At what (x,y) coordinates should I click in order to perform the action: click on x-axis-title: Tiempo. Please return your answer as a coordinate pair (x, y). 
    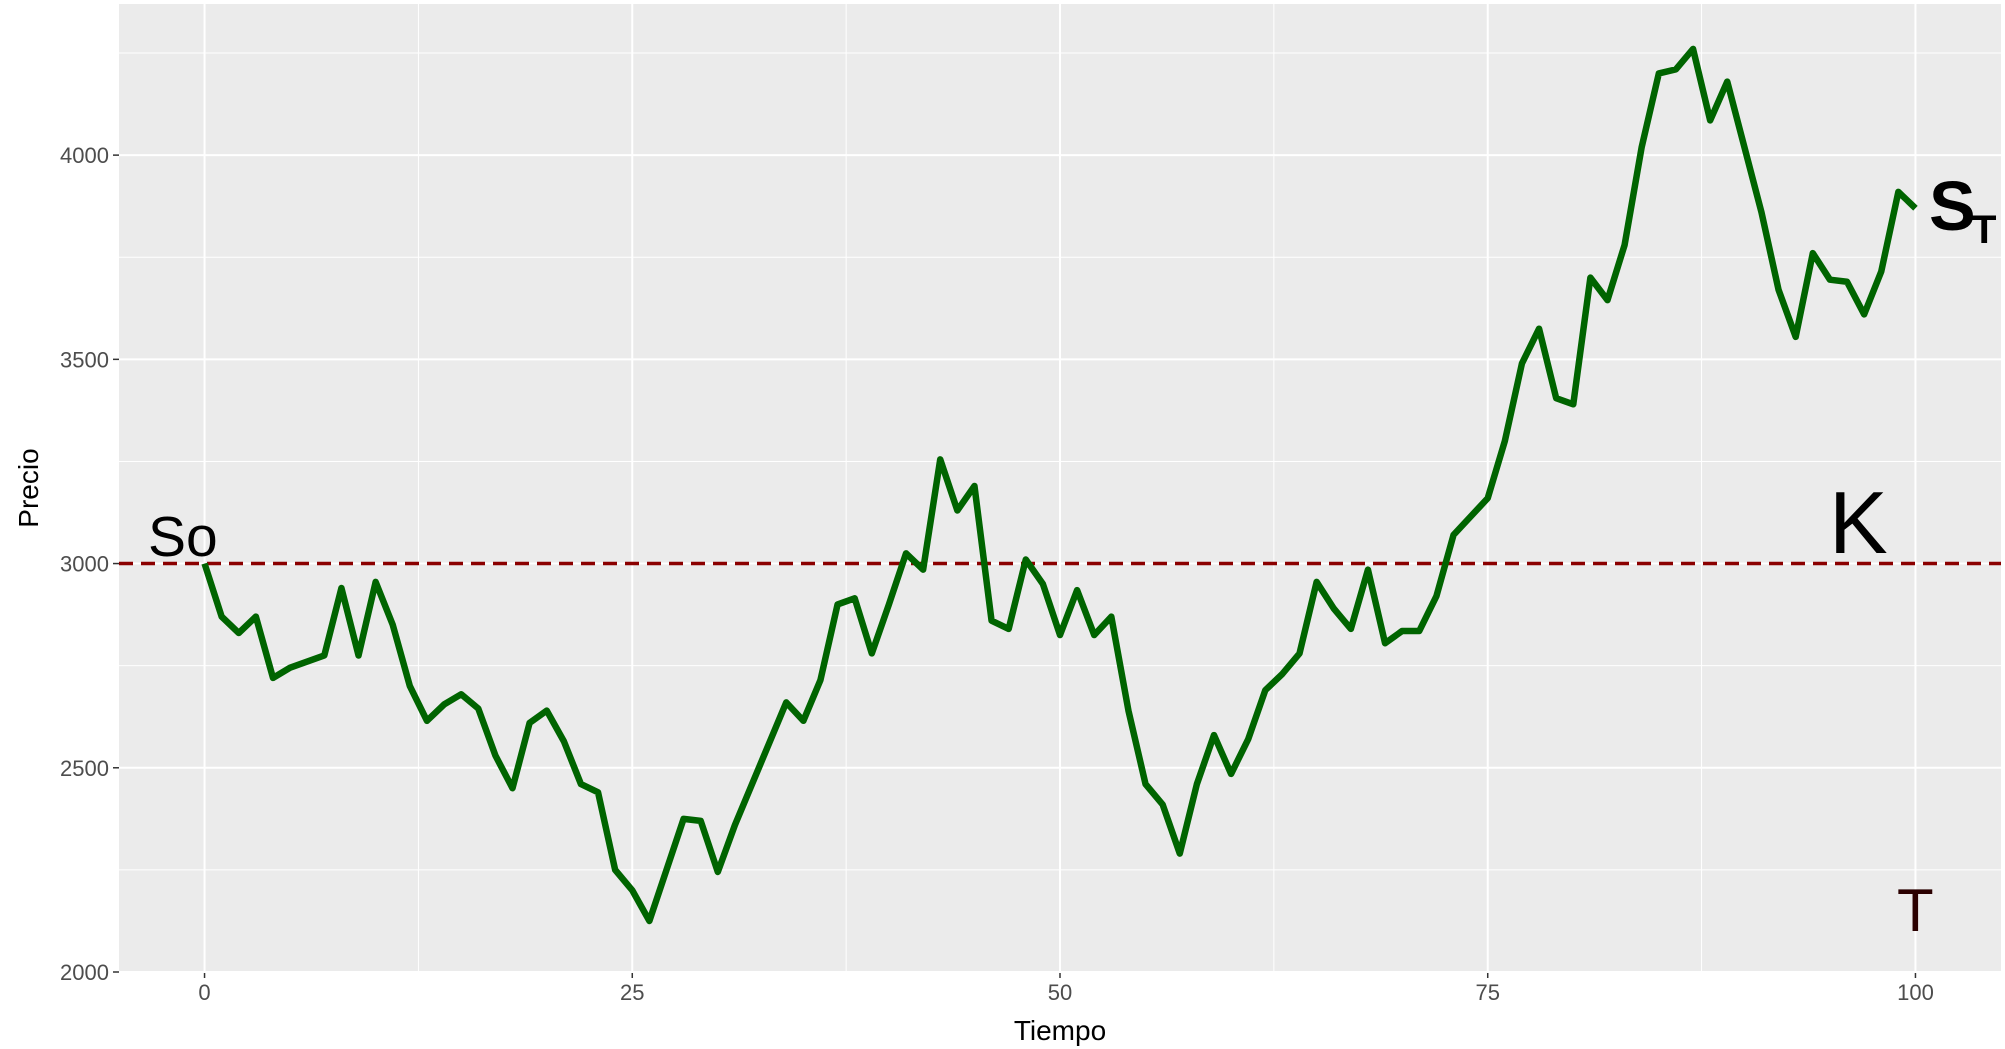
    Looking at the image, I should click on (1060, 1030).